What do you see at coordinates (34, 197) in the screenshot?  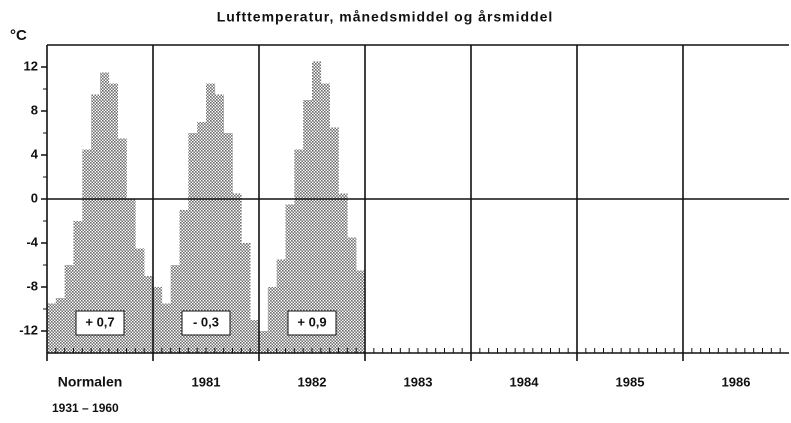 I see `y-tick-label: 0` at bounding box center [34, 197].